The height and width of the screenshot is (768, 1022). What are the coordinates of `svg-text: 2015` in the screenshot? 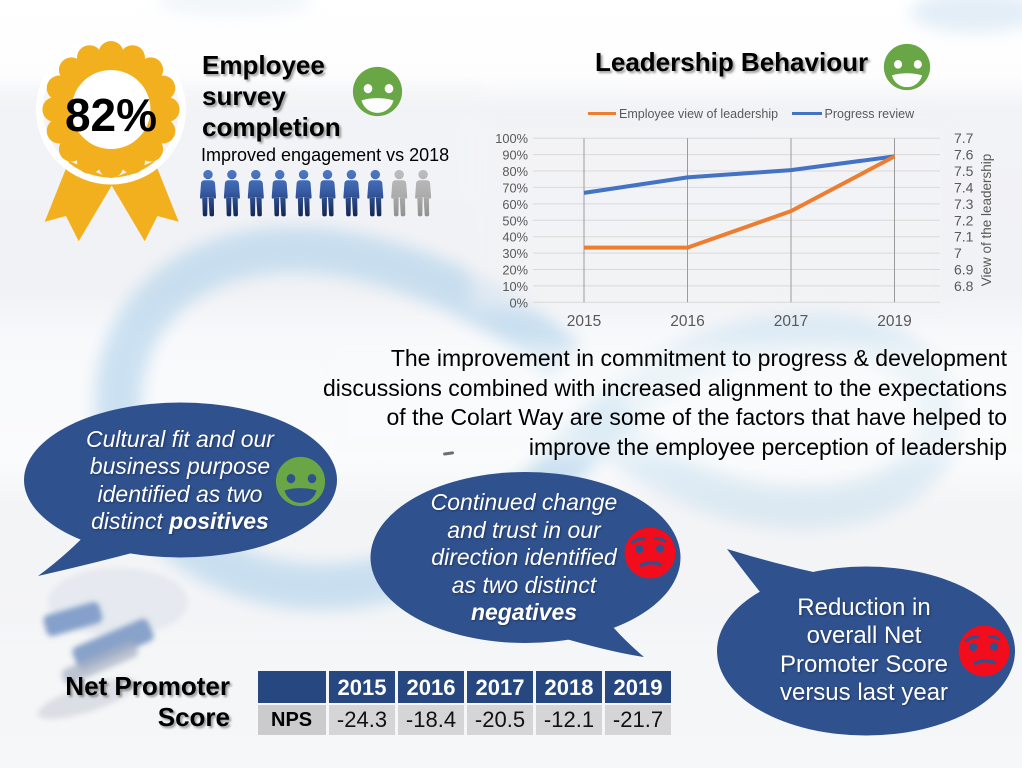 It's located at (584, 321).